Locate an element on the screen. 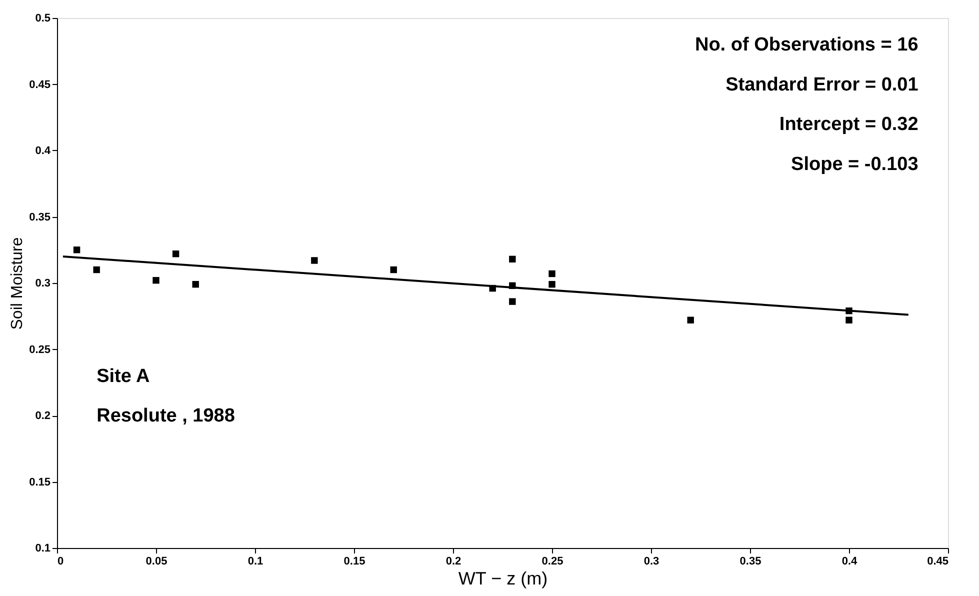  y-tick-label: 0.2 is located at coordinates (42, 416).